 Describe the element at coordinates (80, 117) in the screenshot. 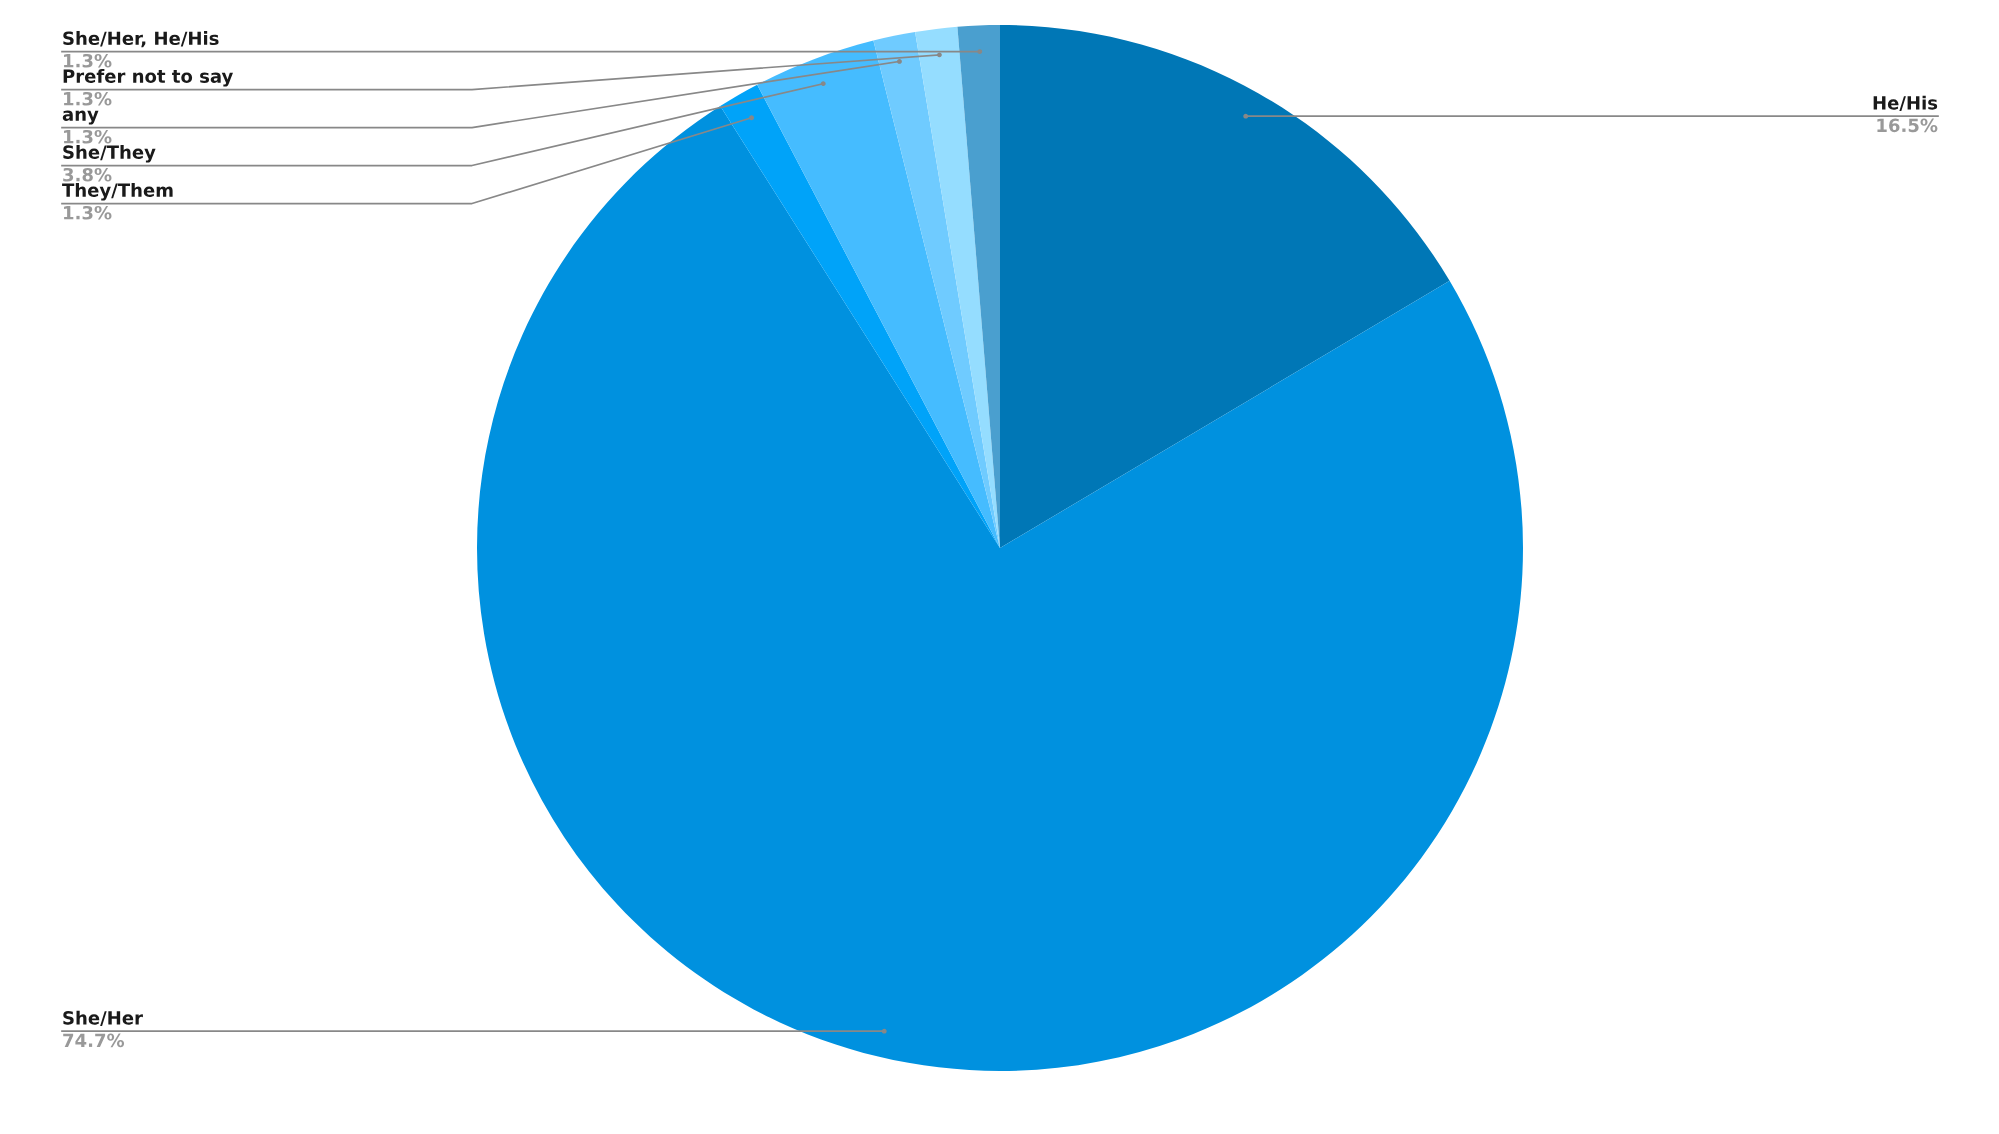

I see `slice-label: any` at that location.